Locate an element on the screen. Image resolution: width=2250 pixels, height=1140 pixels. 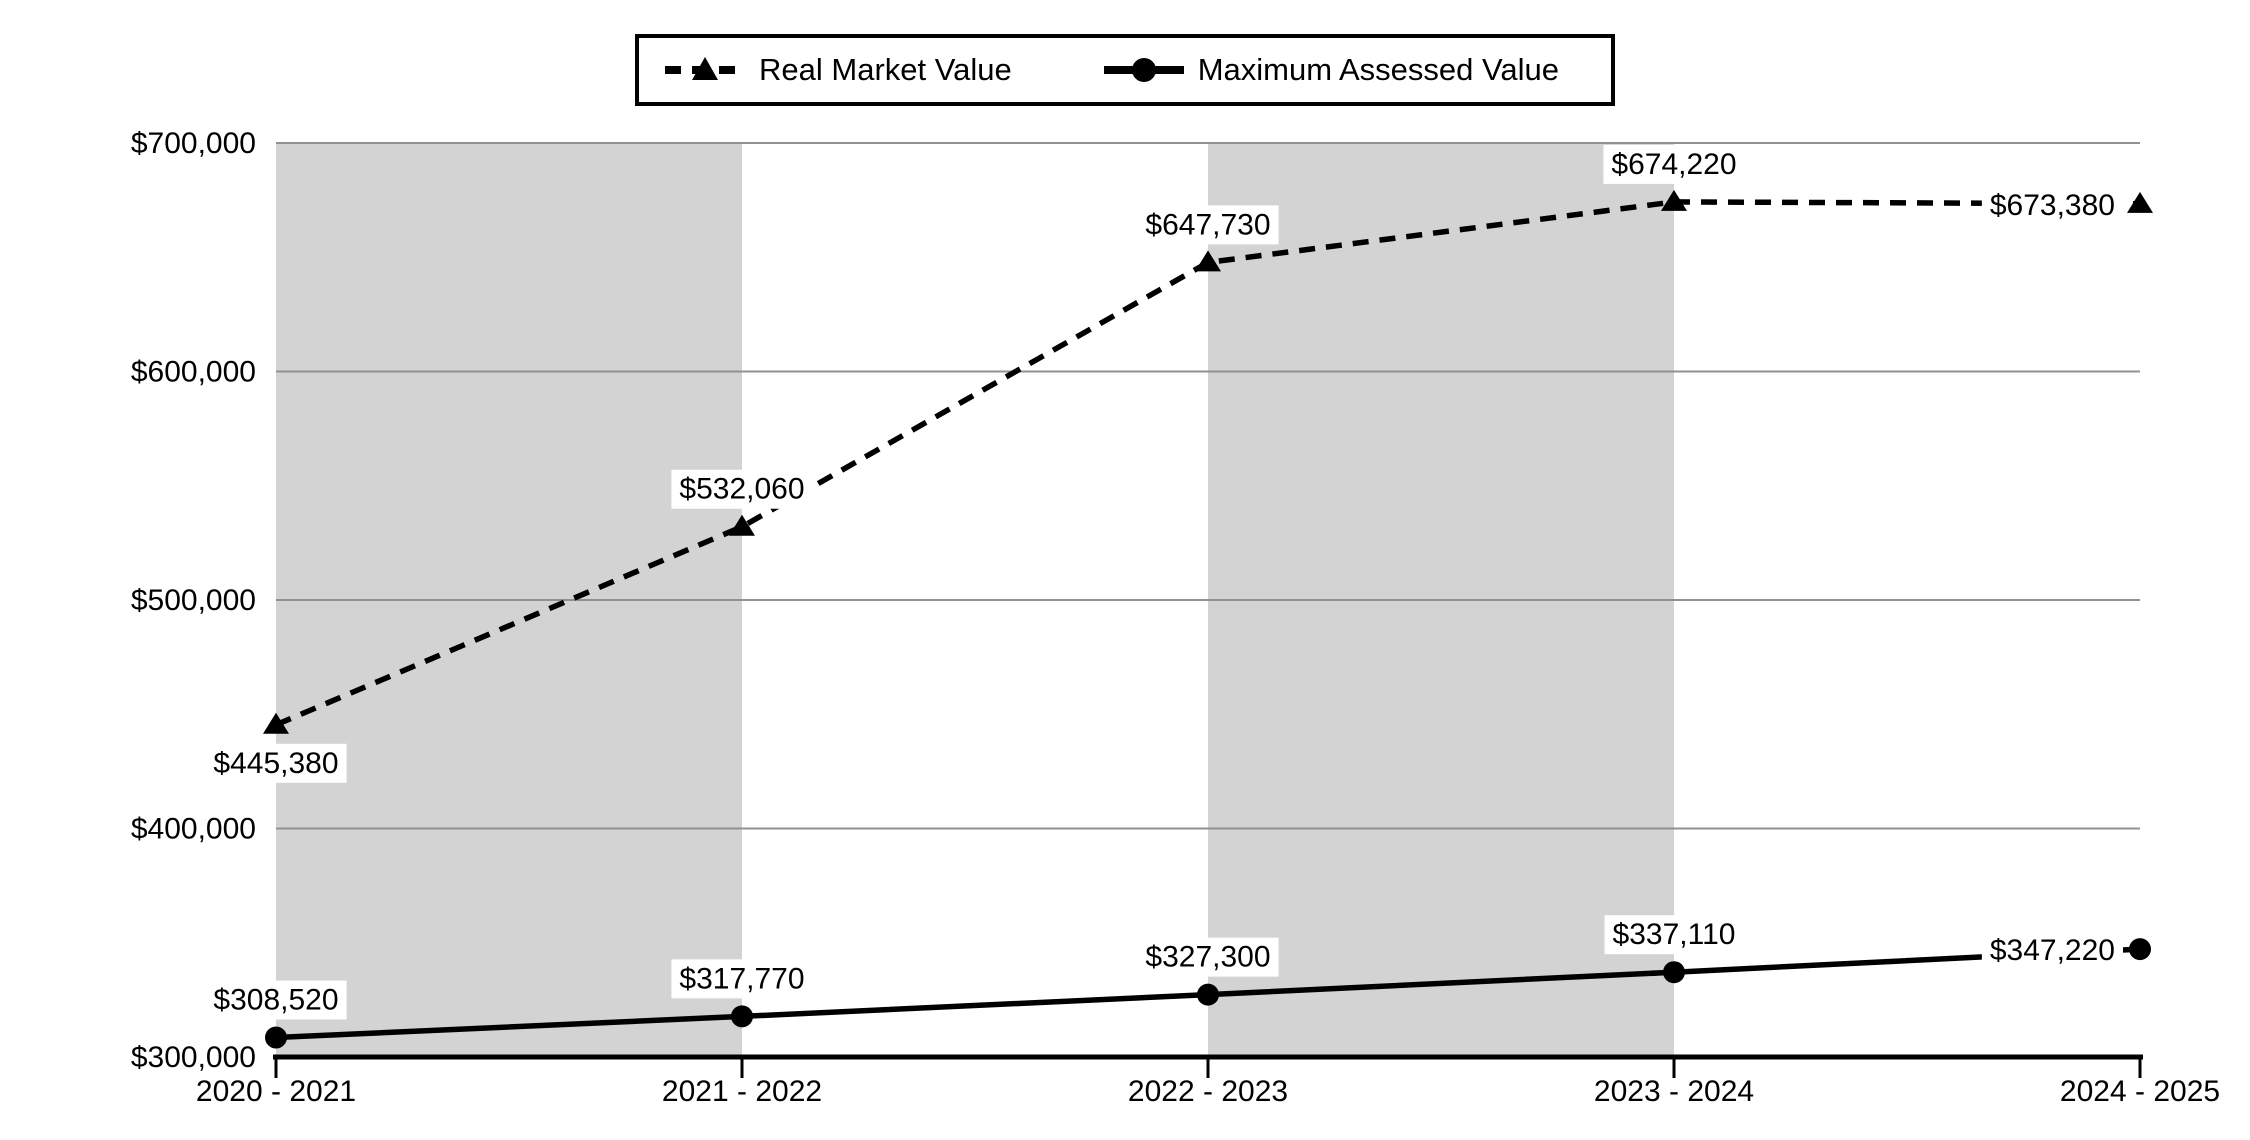
x-tick-label: 2024 - 2025 is located at coordinates (2140, 1091).